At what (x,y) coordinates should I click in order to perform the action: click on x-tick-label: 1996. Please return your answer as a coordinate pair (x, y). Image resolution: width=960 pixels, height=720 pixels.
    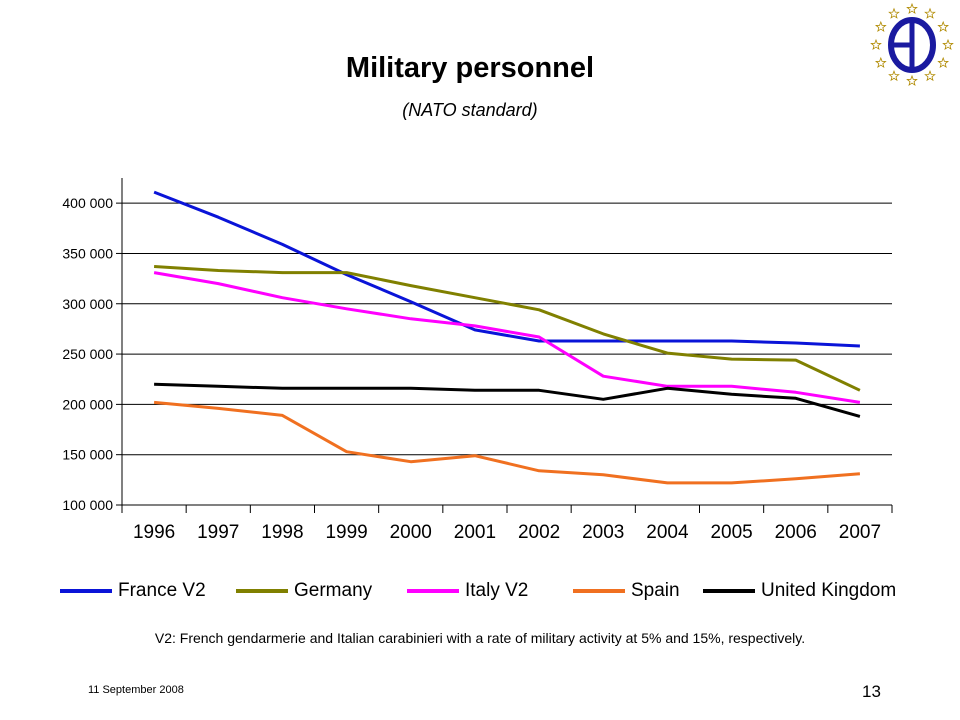
    Looking at the image, I should click on (154, 532).